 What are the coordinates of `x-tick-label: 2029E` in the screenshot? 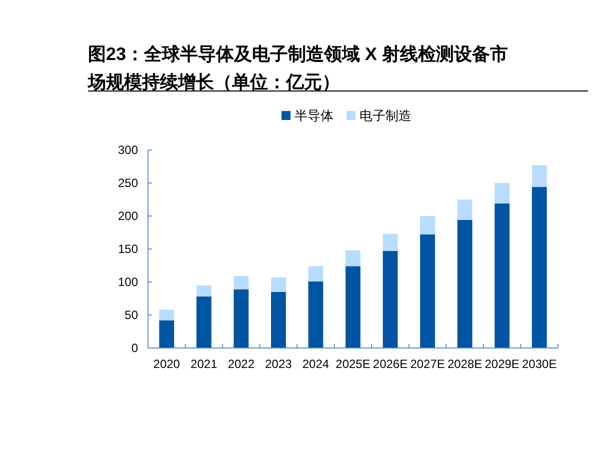 It's located at (502, 364).